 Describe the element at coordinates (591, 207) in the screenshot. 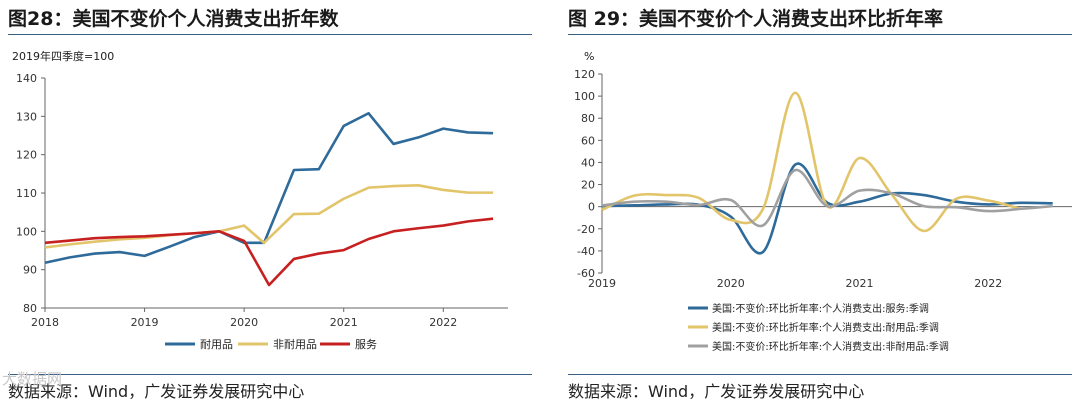

I see `right-y-tick-label: 0` at that location.